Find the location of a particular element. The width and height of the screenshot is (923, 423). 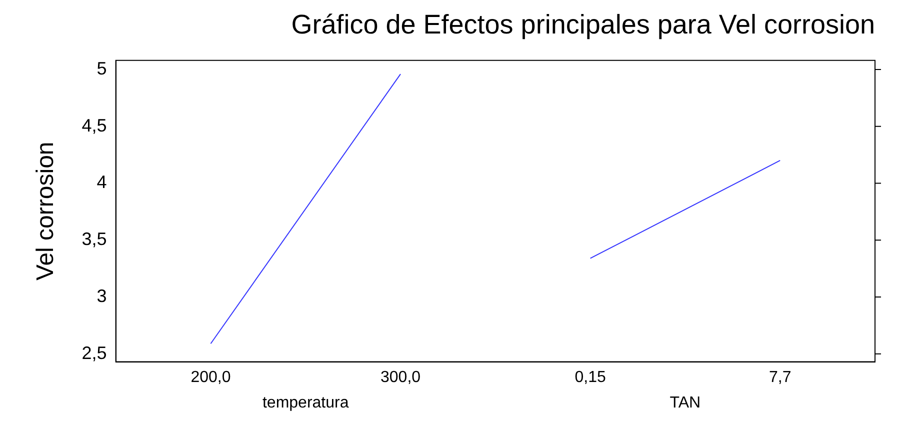

y-tick-label: 3,5 is located at coordinates (94, 239).